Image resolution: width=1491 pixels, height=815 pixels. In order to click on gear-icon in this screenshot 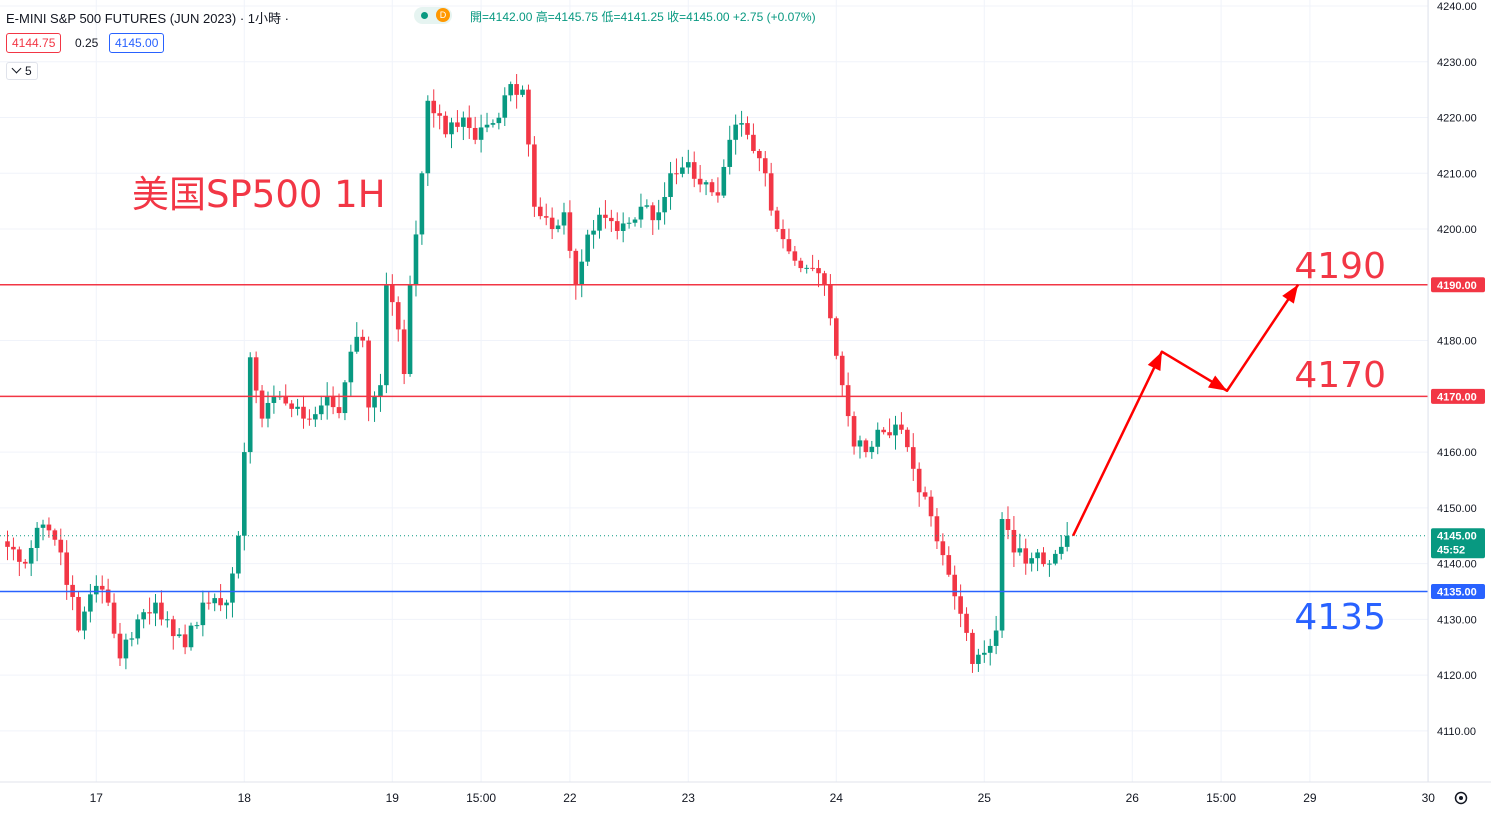, I will do `click(1461, 798)`.